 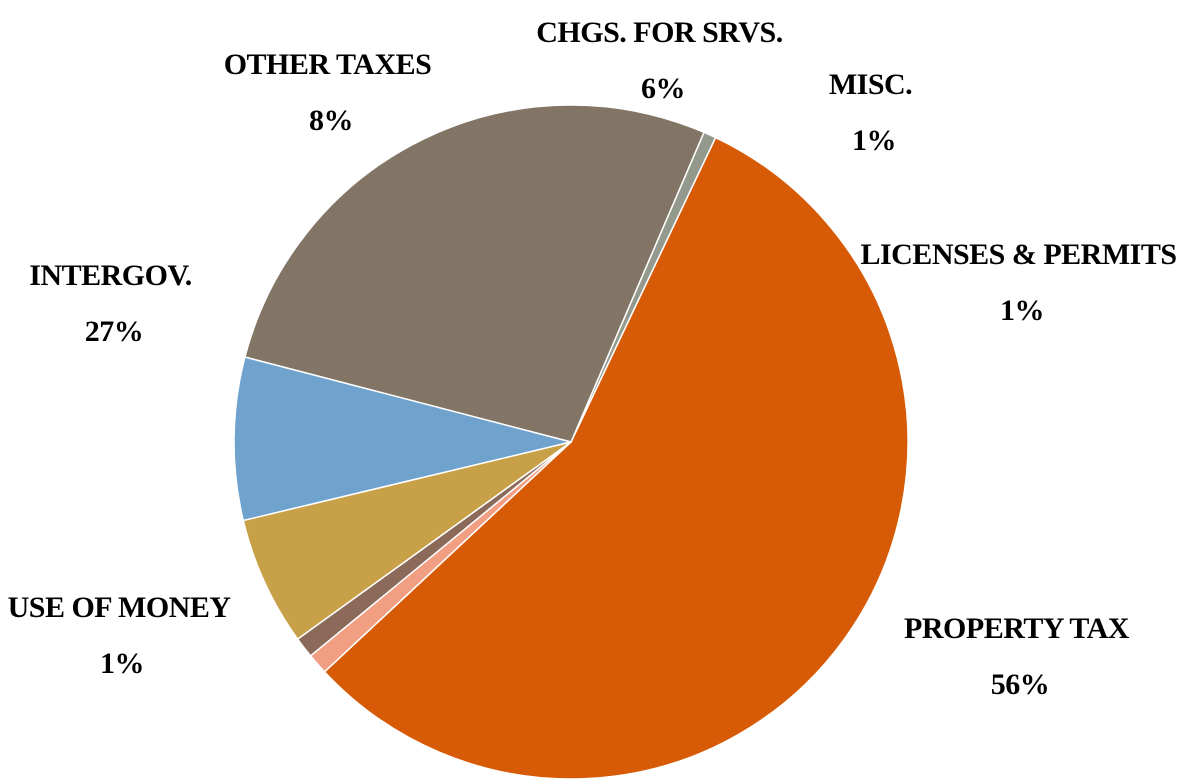 I want to click on slice-licenses-permits, so click(x=440, y=557).